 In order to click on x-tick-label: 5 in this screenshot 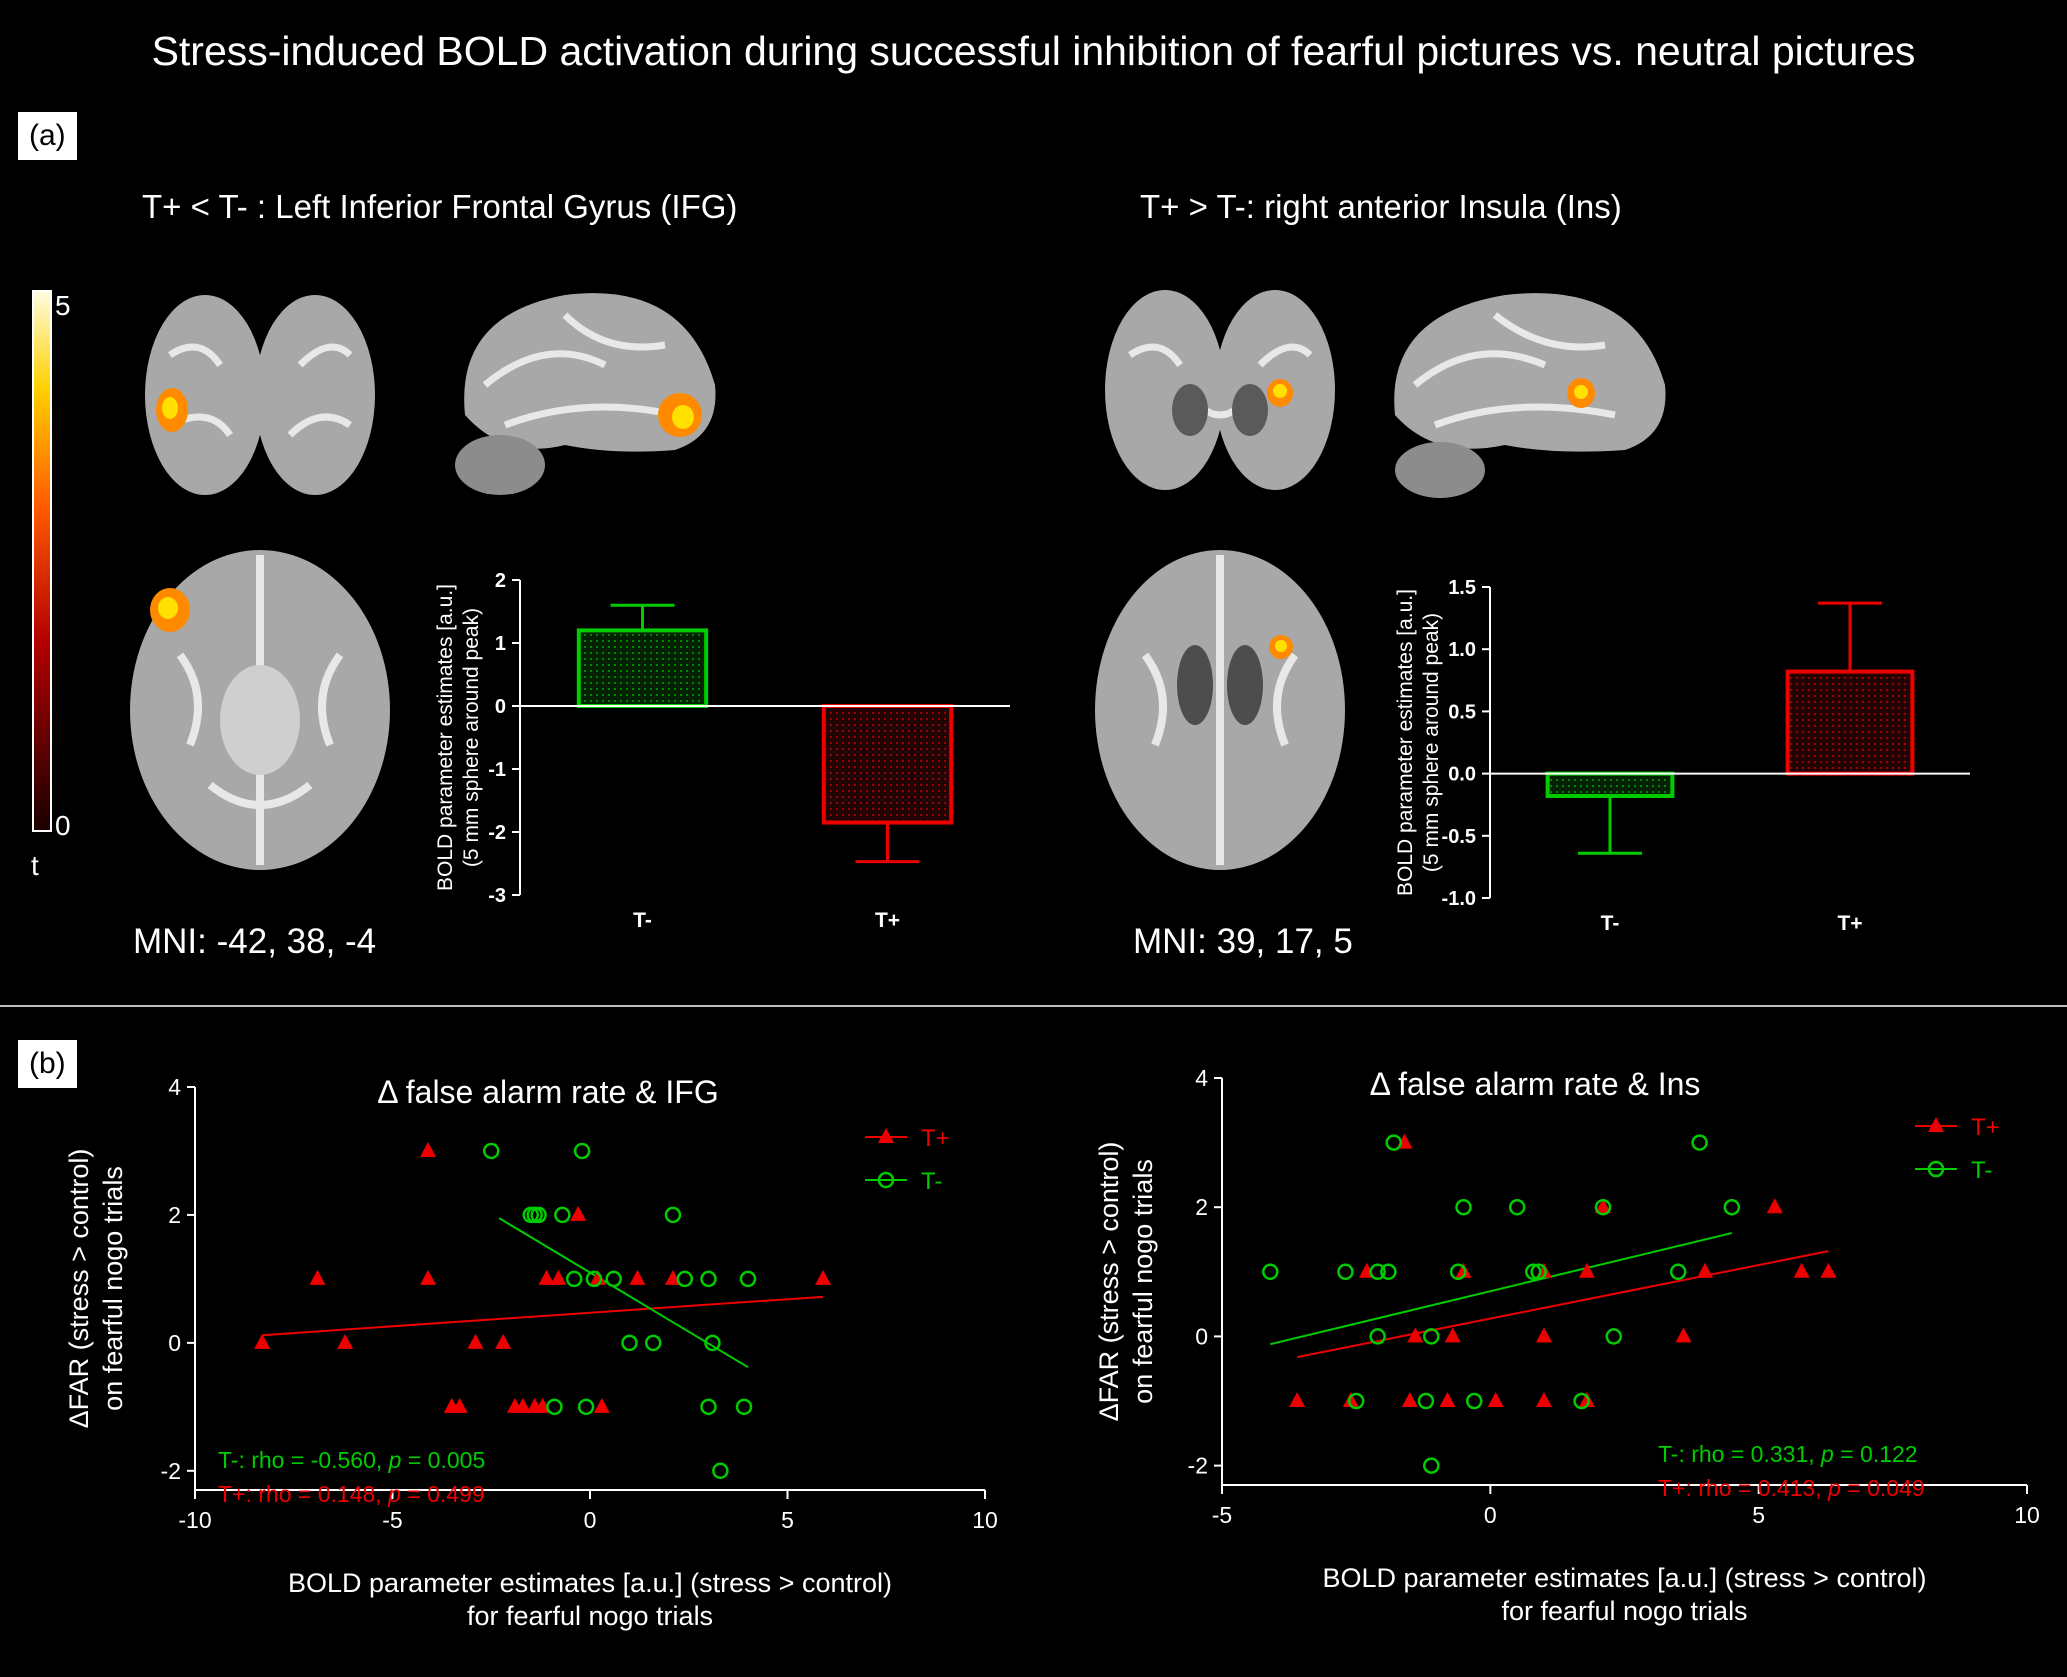, I will do `click(1758, 1515)`.